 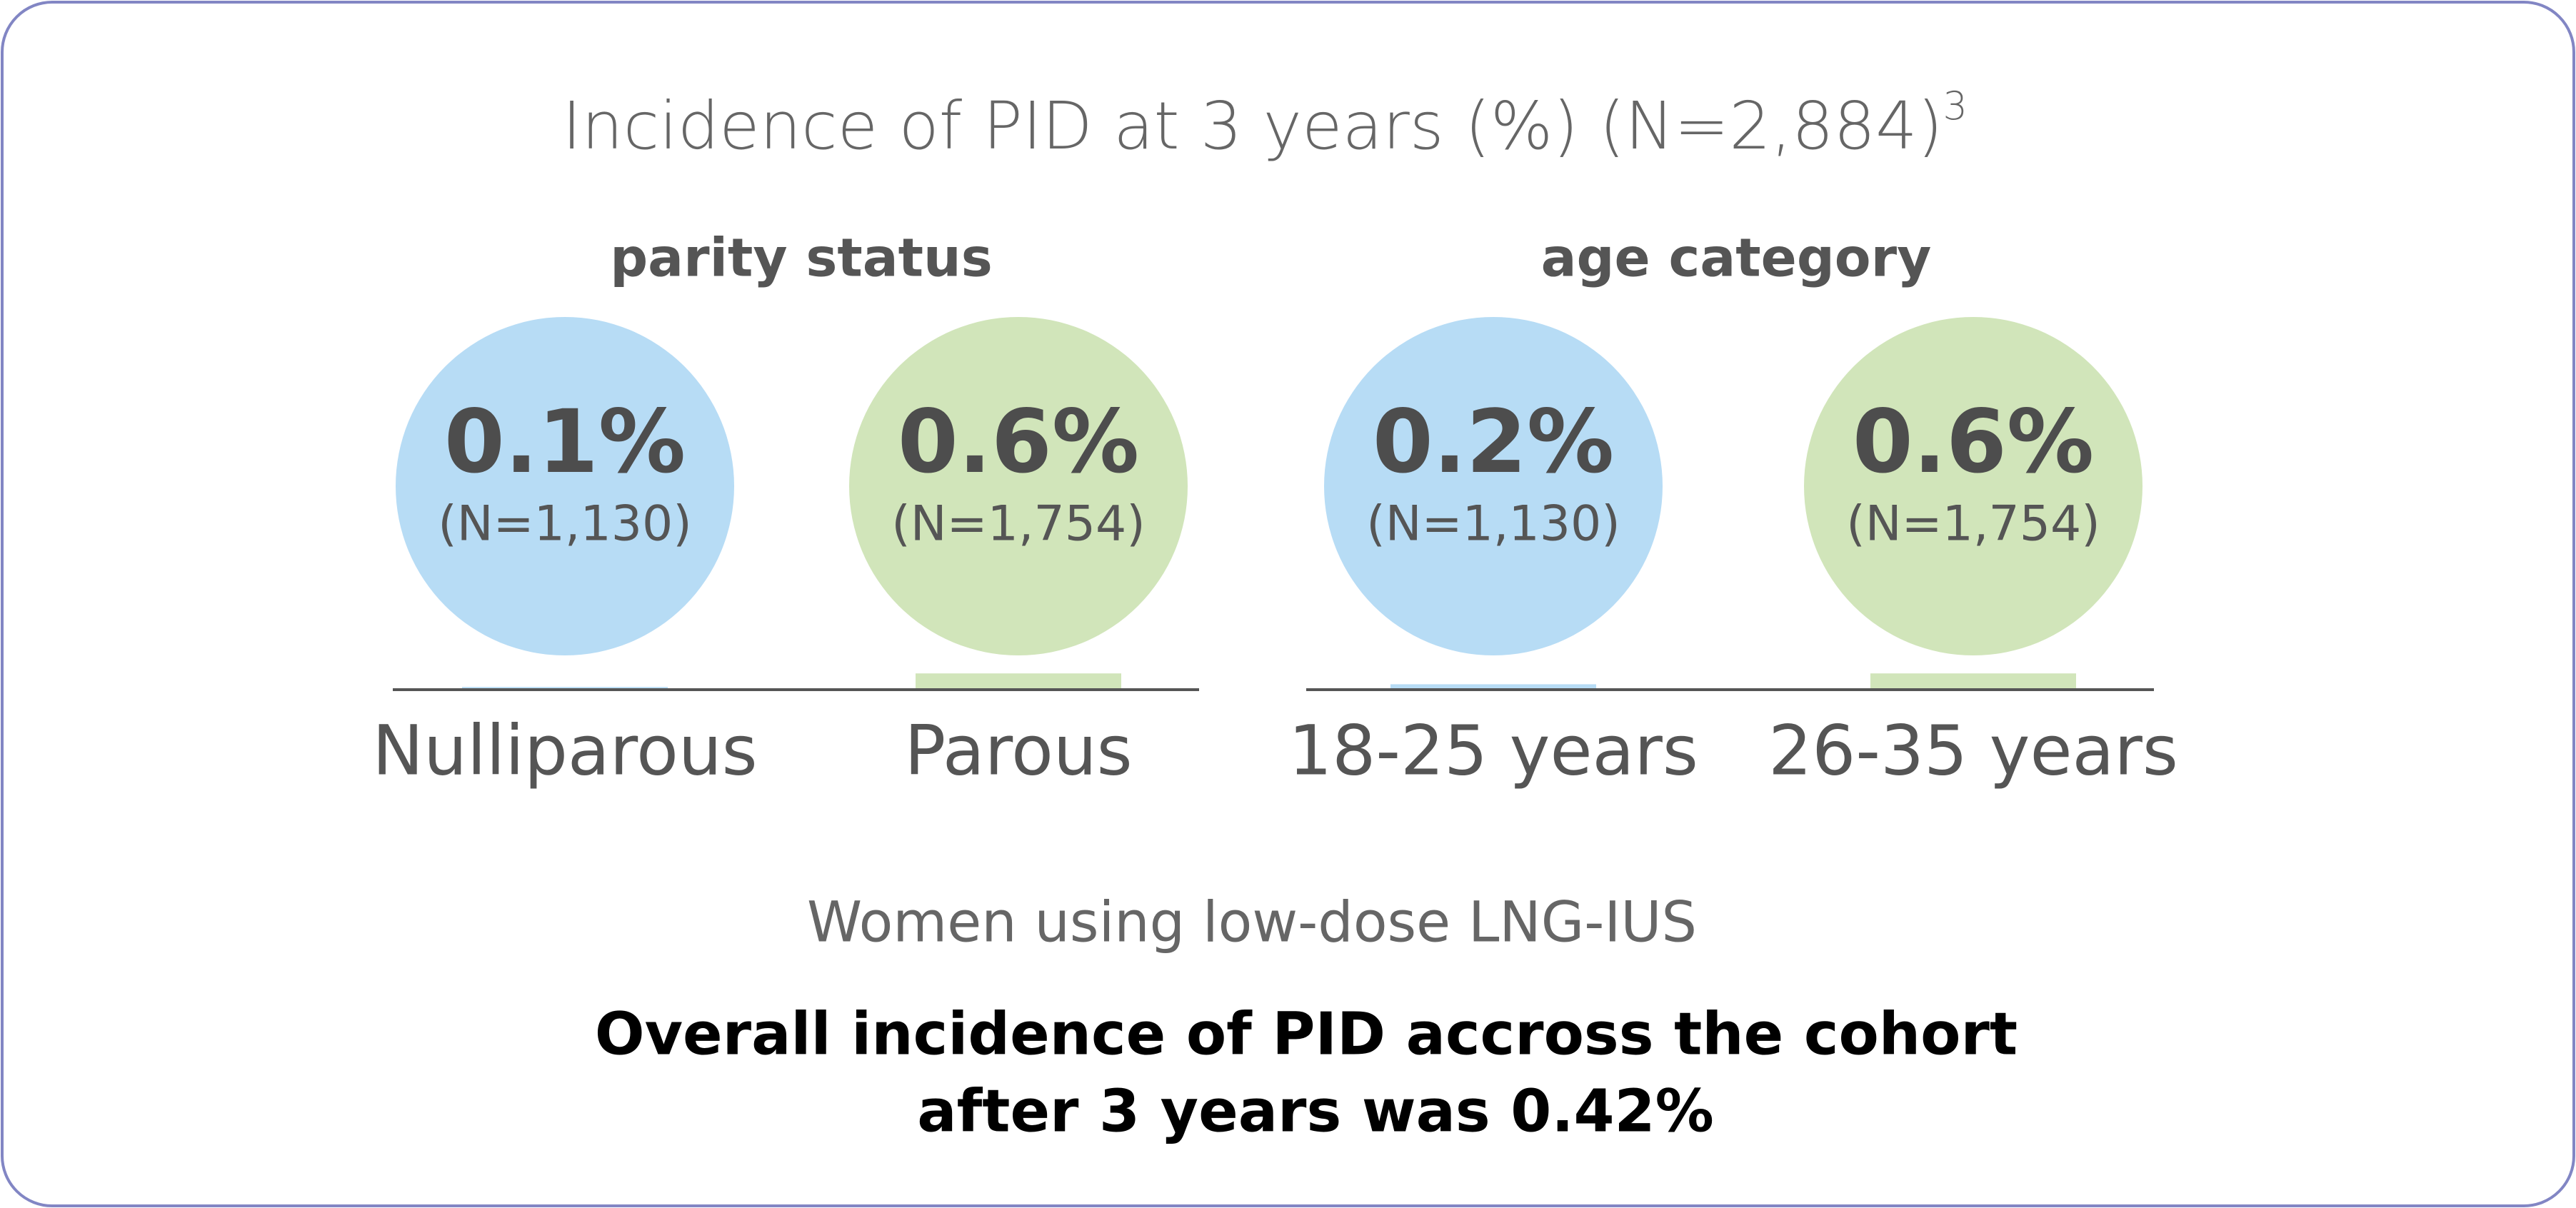 What do you see at coordinates (1955, 106) in the screenshot?
I see `title-note: 3` at bounding box center [1955, 106].